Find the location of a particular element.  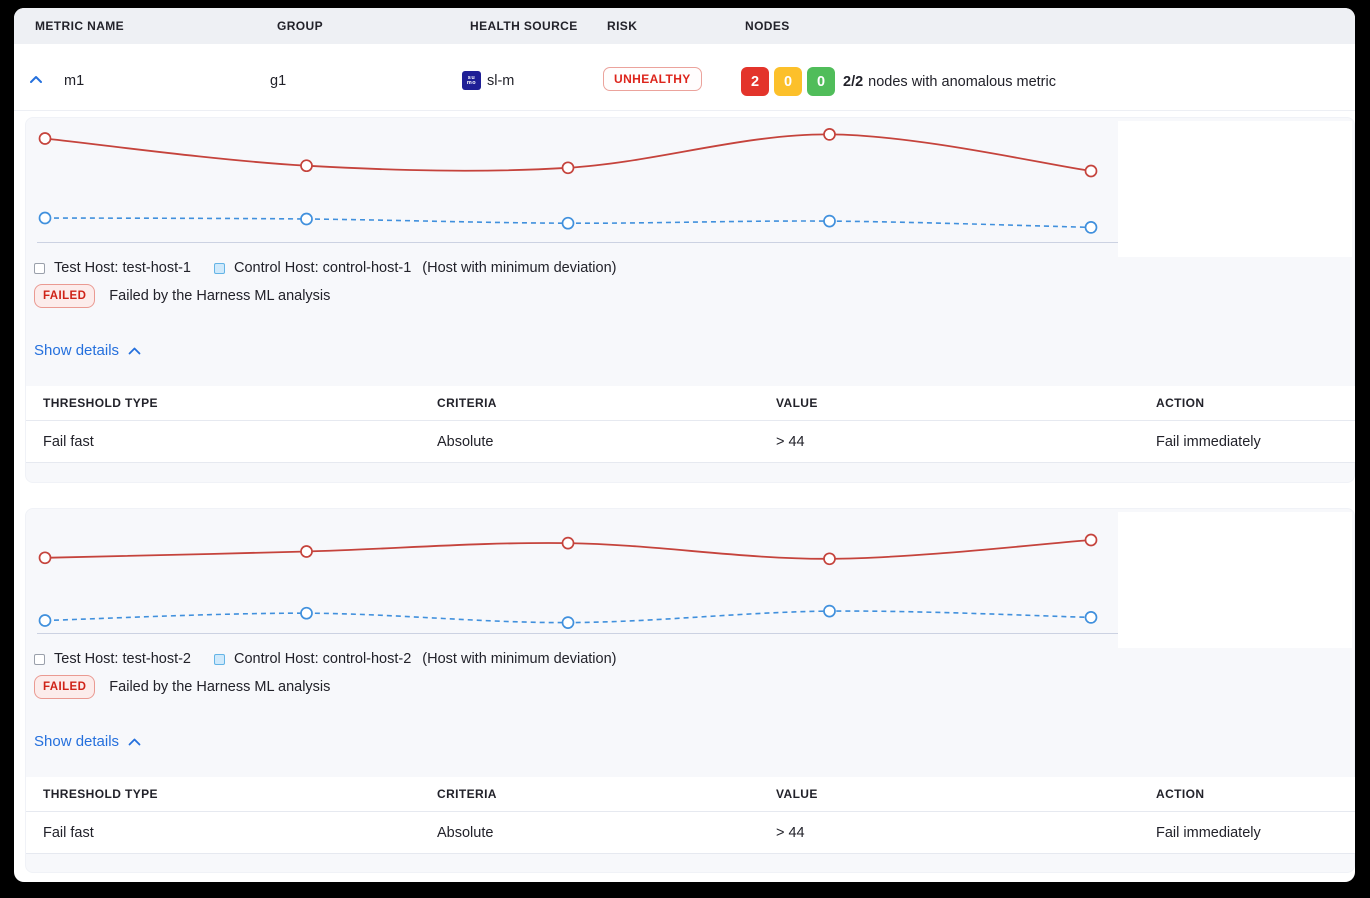

nodes-summary-ratio: 2/2 is located at coordinates (853, 82).